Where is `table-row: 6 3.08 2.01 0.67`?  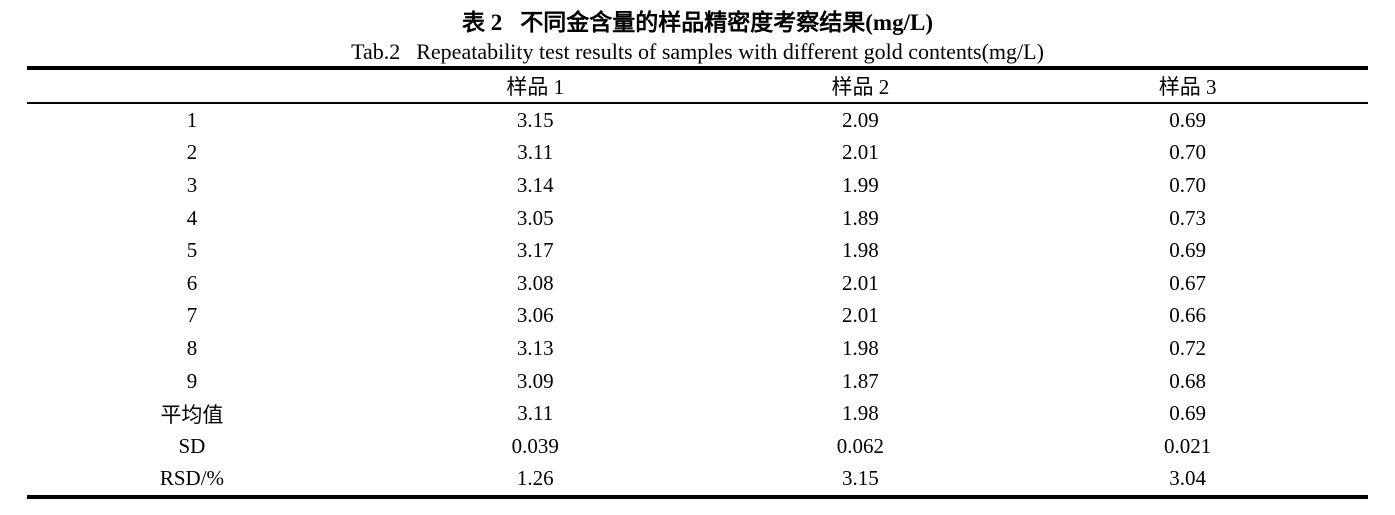 table-row: 6 3.08 2.01 0.67 is located at coordinates (697, 283).